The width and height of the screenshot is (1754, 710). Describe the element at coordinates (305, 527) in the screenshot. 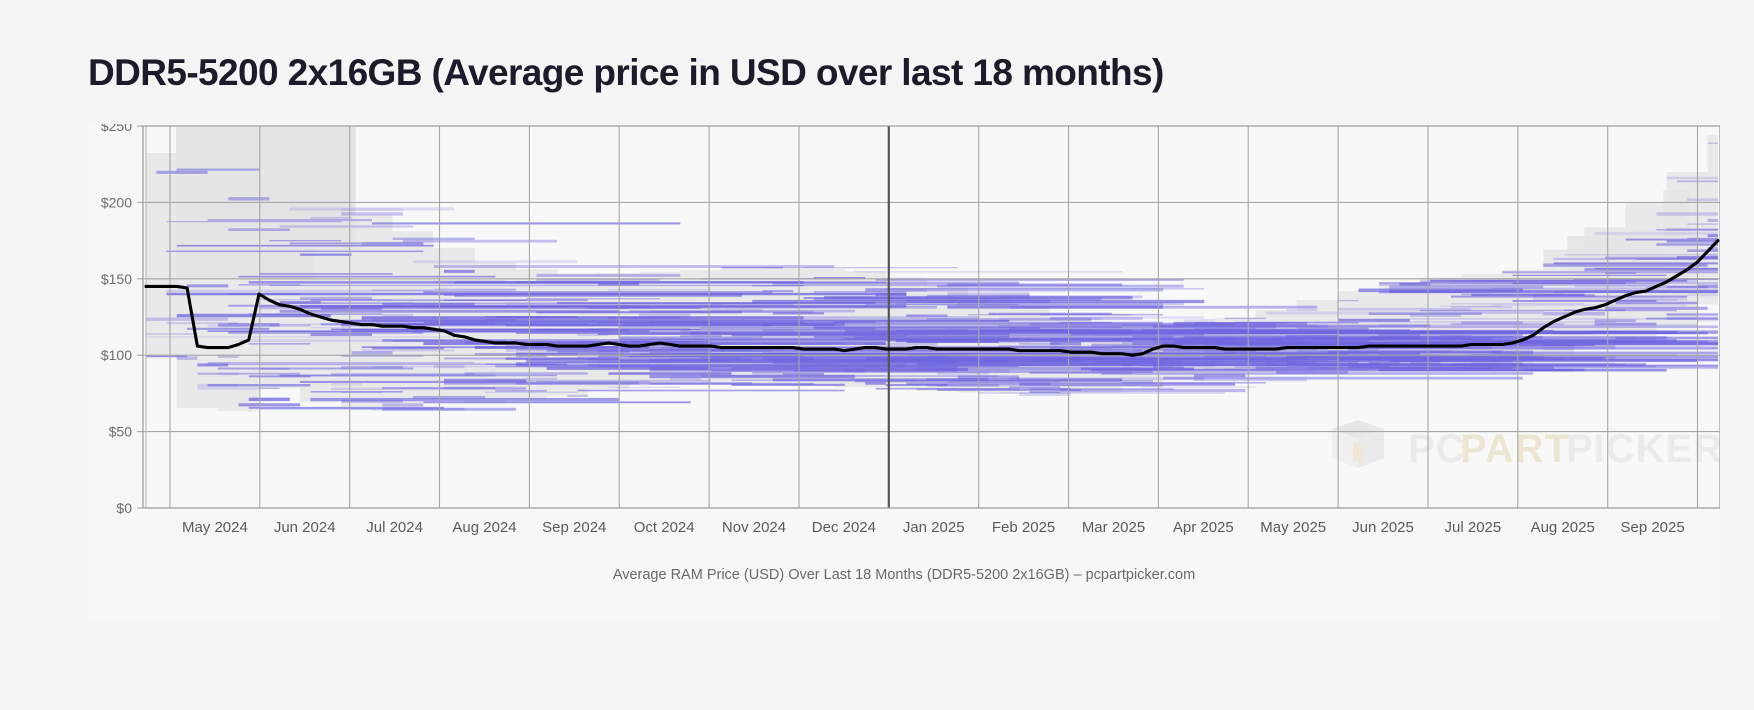

I see `x-axis-tick-label: Jun 2024` at that location.